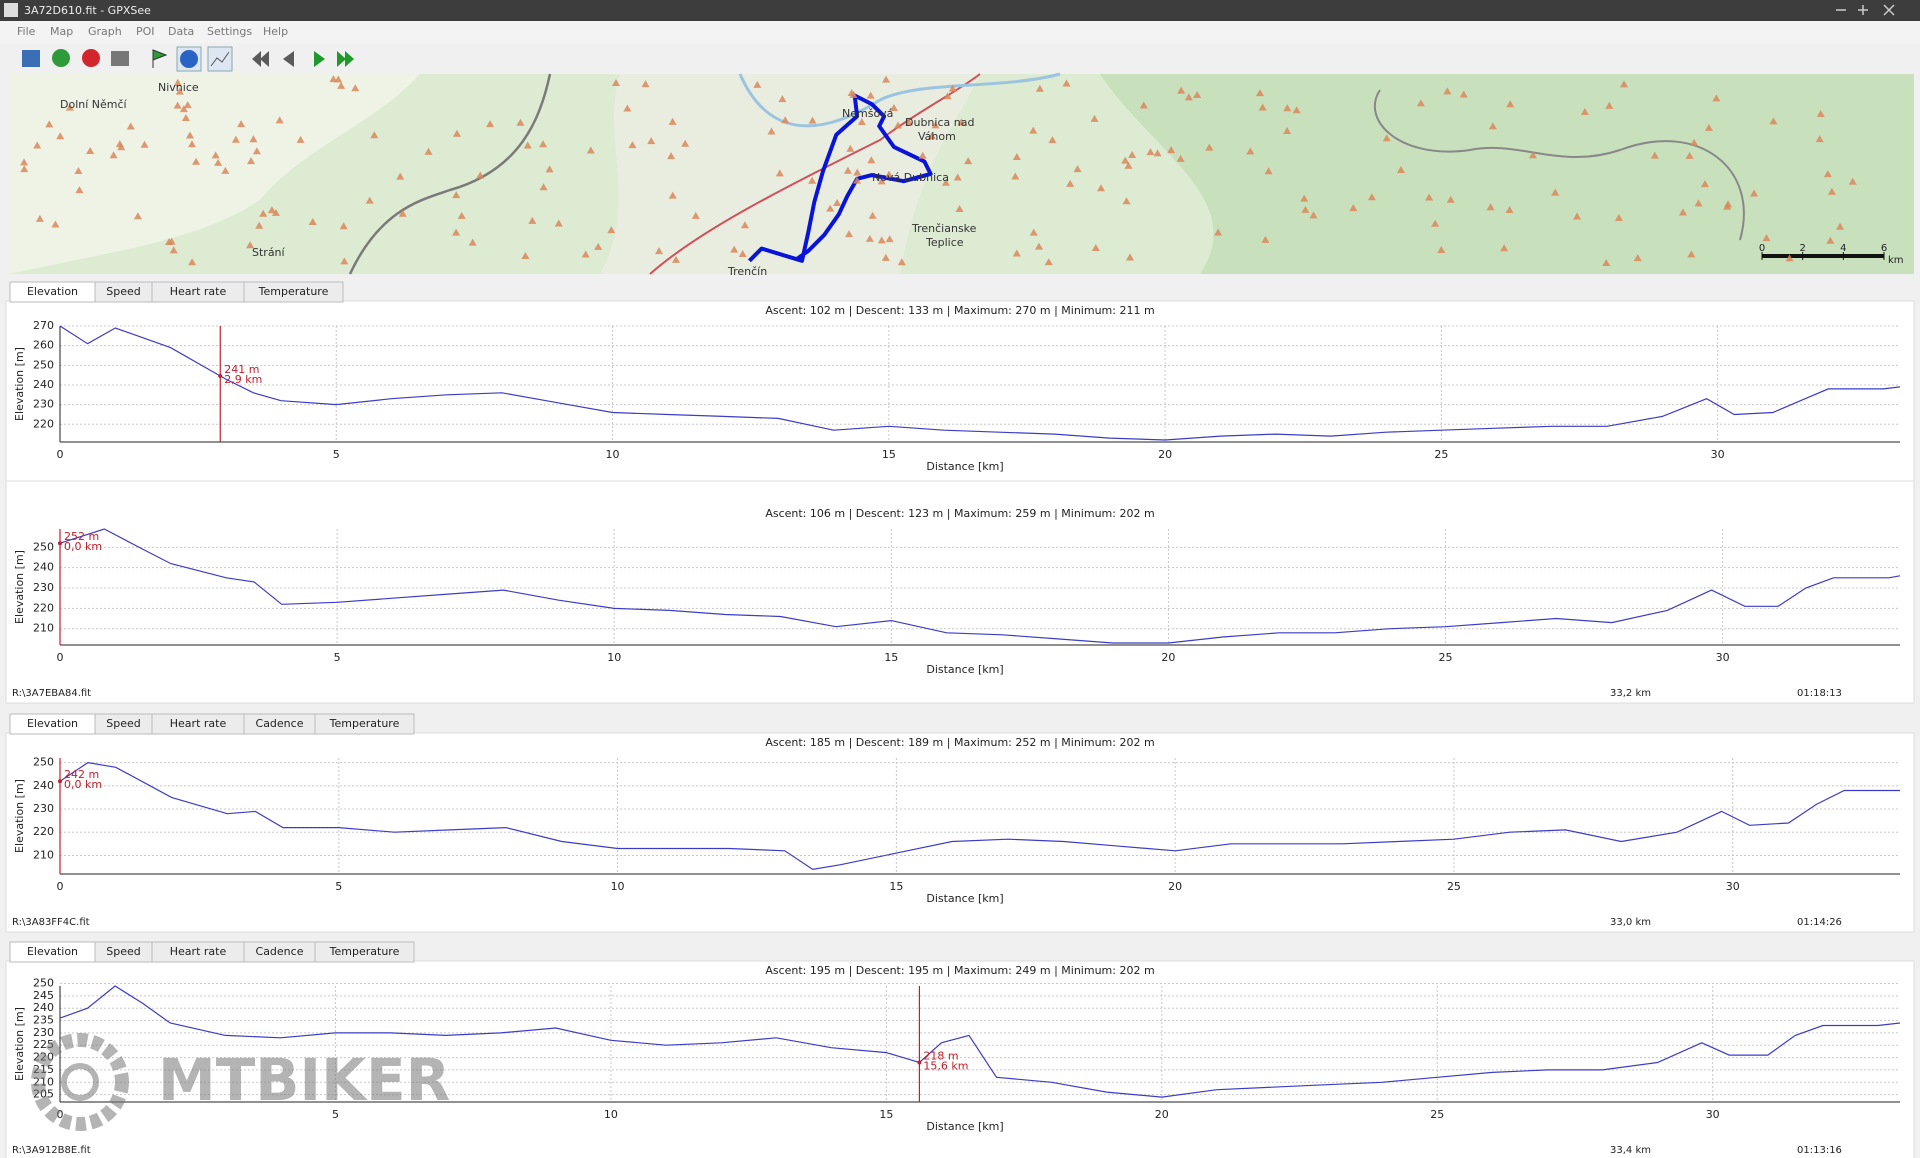 The width and height of the screenshot is (1920, 1158). What do you see at coordinates (11, 10) in the screenshot?
I see `app-icon` at bounding box center [11, 10].